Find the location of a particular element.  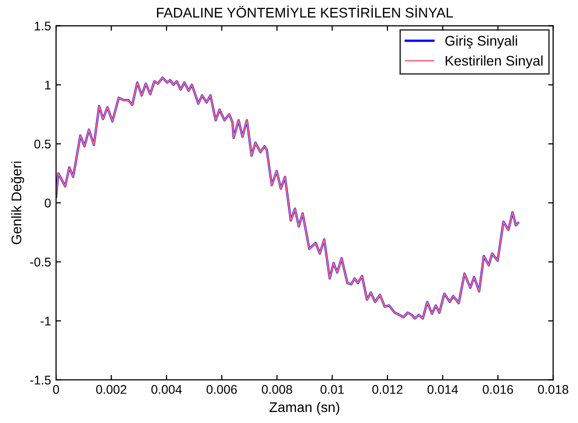

x-tick-label: 0.01 is located at coordinates (332, 389).